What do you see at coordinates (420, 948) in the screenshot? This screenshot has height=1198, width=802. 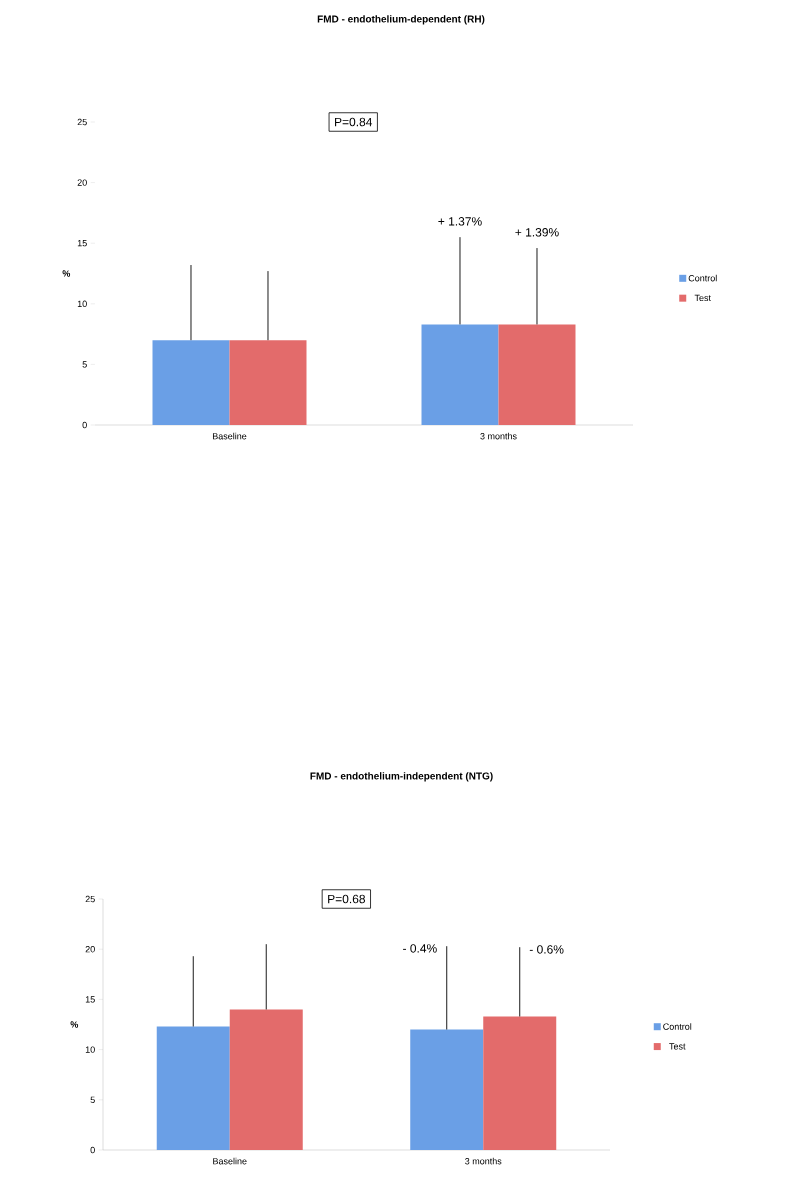 I see `annotation: - 0.4%` at bounding box center [420, 948].